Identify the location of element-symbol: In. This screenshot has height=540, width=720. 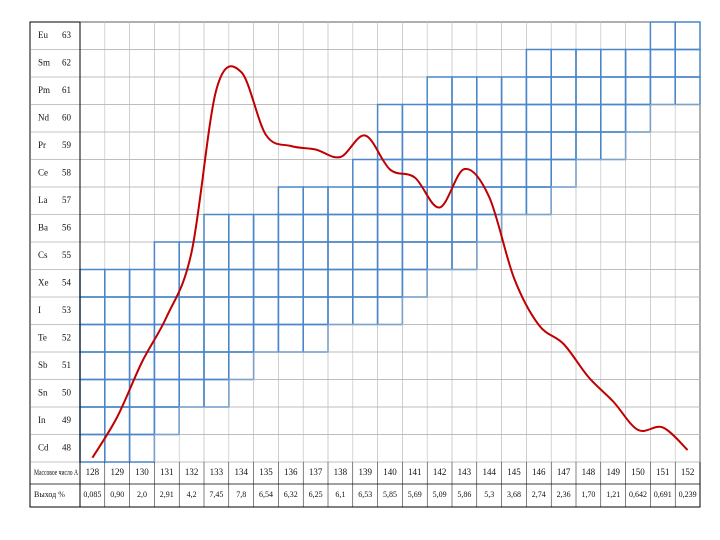
(42, 420).